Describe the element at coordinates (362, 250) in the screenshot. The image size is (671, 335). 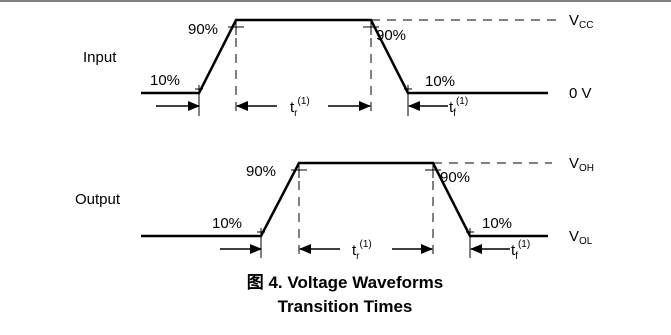
I see `output-rise-time-label: tr(1)` at that location.